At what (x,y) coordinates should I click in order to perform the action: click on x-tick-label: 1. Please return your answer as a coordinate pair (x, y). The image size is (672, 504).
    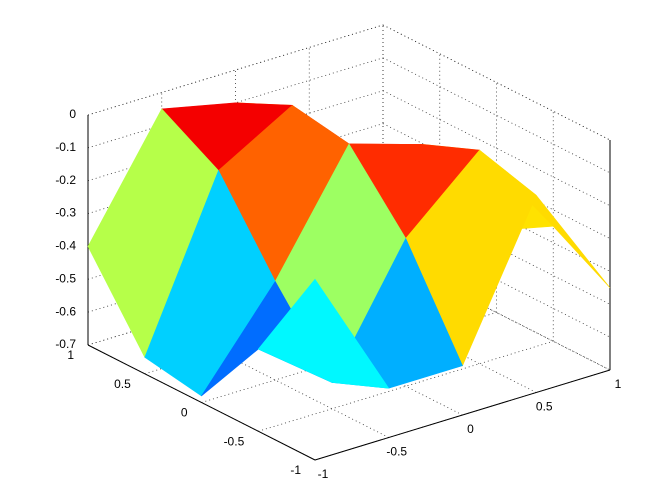
    Looking at the image, I should click on (618, 384).